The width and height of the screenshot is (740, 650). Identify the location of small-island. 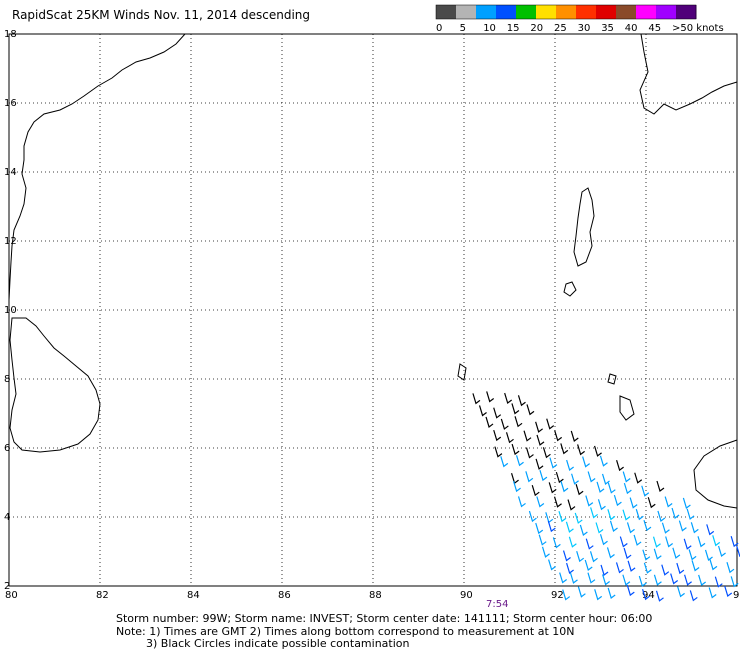
(462, 372).